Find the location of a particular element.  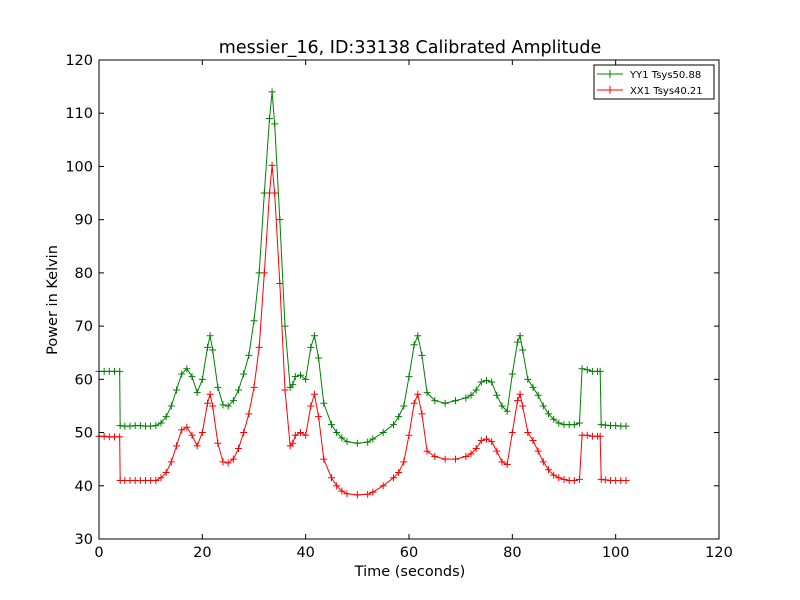

y-axis-label: Power in Kelvin is located at coordinates (53, 300).